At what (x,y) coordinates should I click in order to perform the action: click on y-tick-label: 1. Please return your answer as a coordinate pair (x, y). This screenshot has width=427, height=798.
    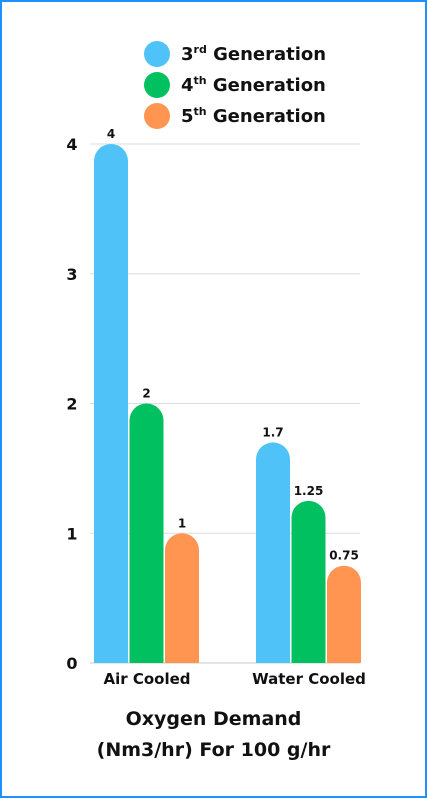
    Looking at the image, I should click on (71, 533).